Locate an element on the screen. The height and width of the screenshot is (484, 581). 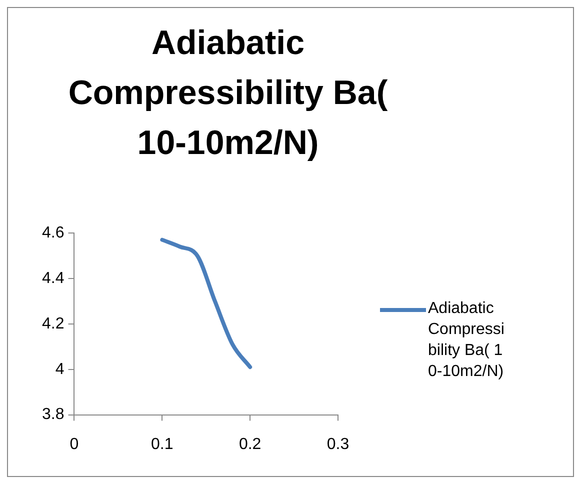
y-tick-label: 4 is located at coordinates (59, 369).